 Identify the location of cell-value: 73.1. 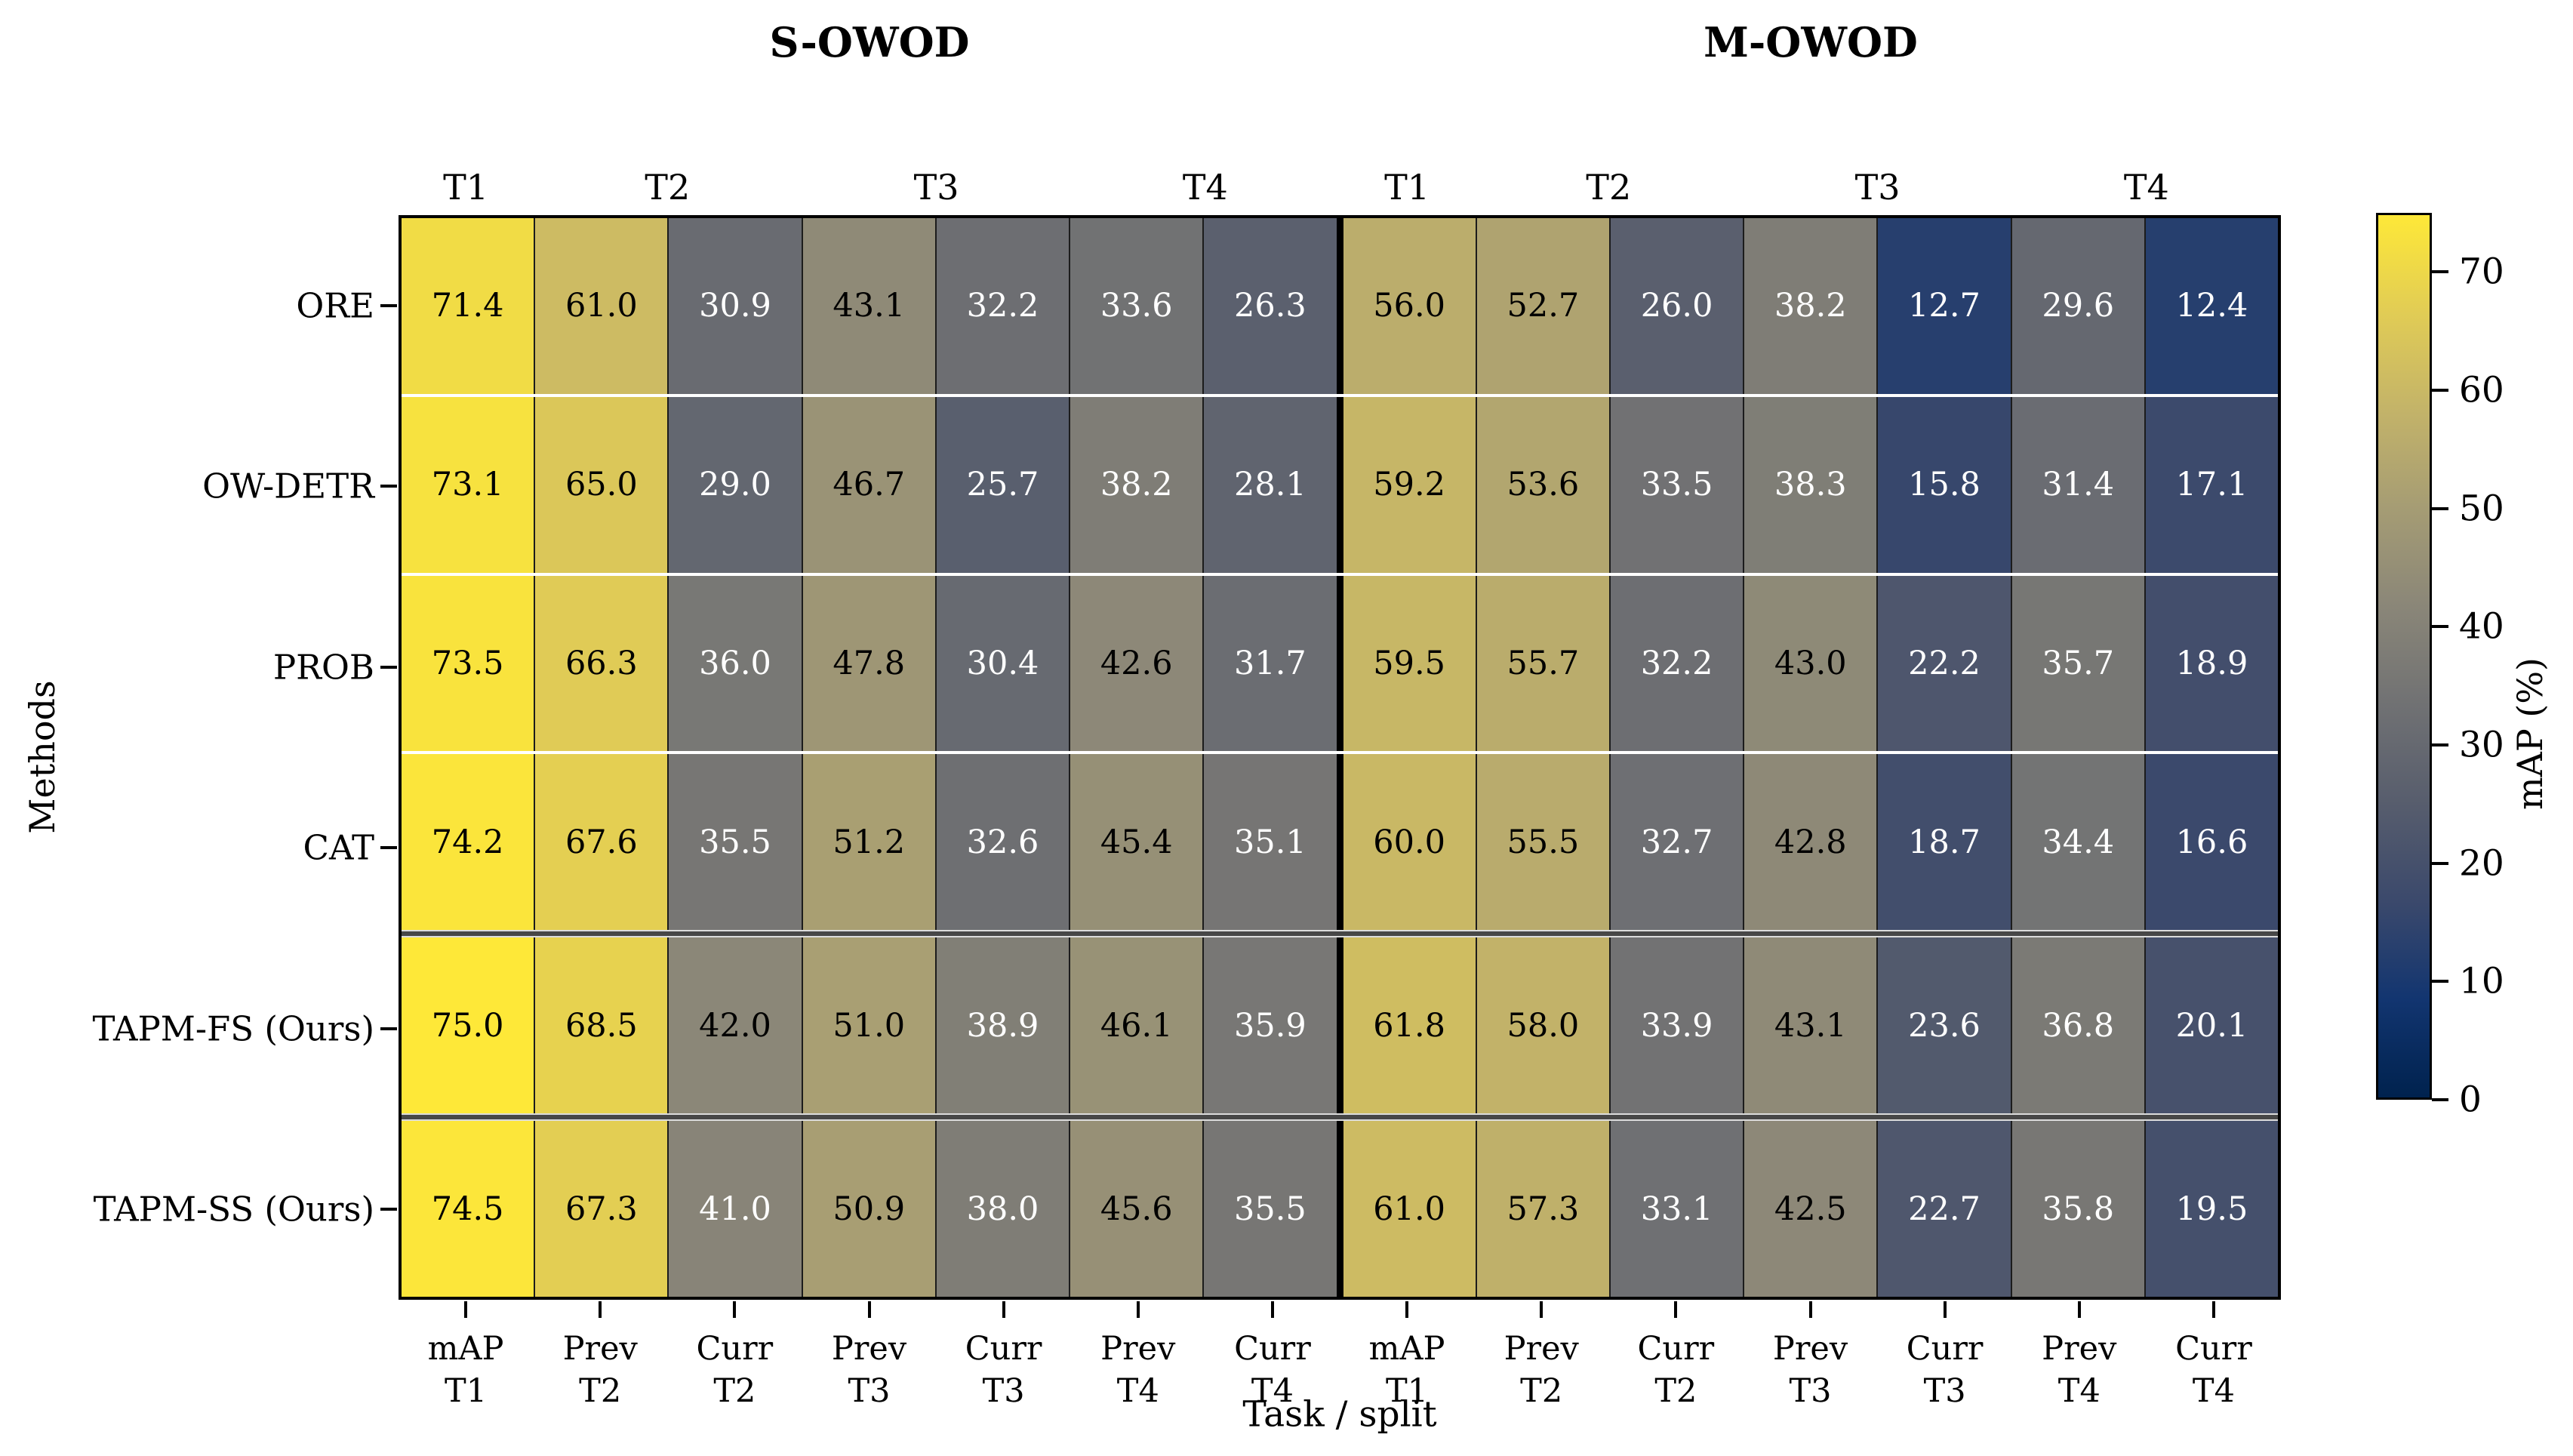
(468, 485).